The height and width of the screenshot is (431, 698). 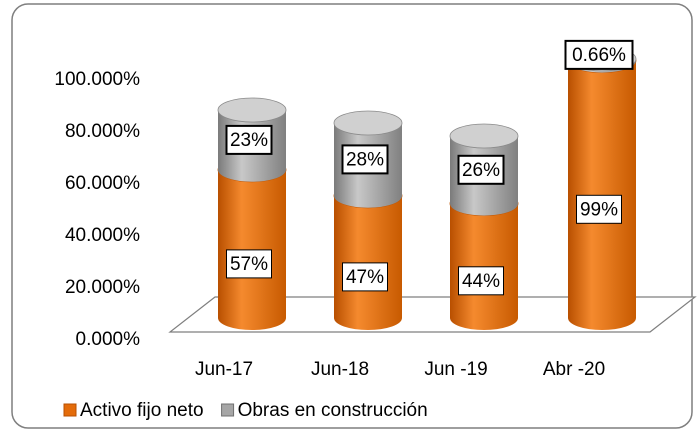 What do you see at coordinates (455, 369) in the screenshot?
I see `x-tick-label: Jun -19` at bounding box center [455, 369].